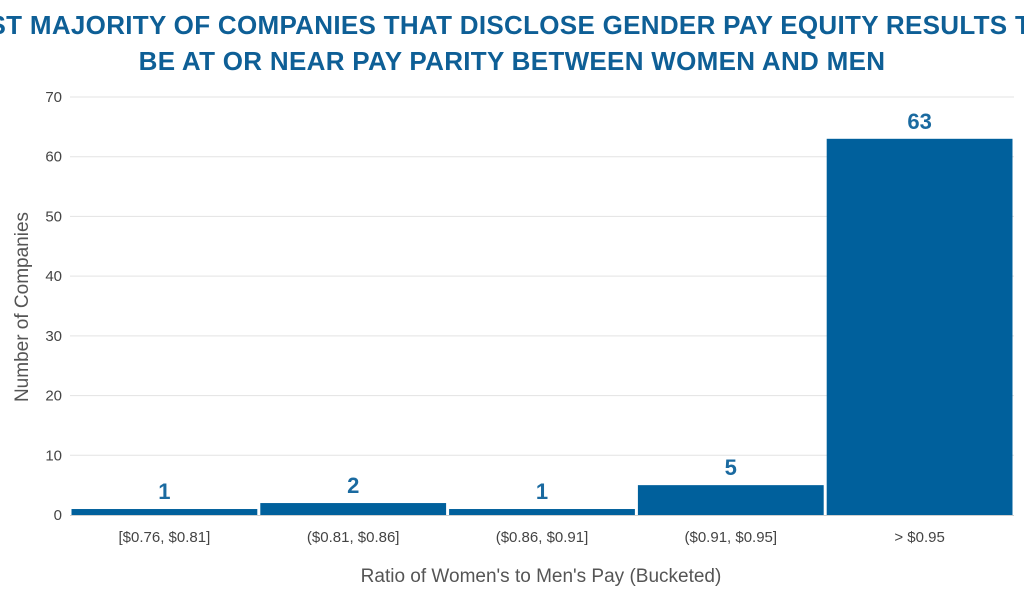 Image resolution: width=1024 pixels, height=595 pixels. Describe the element at coordinates (353, 485) in the screenshot. I see `data-label: 2` at that location.